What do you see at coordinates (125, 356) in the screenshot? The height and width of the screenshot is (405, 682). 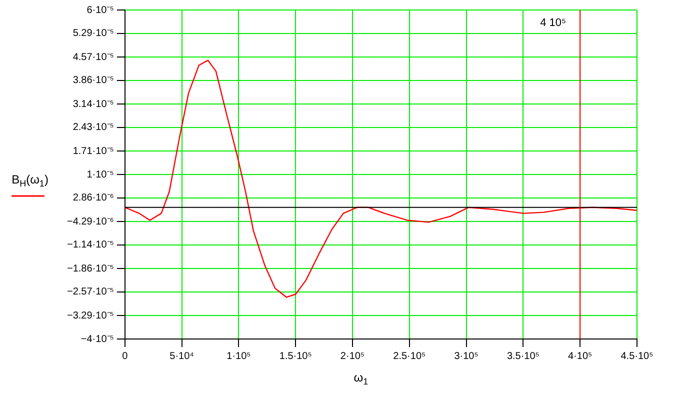 I see `x-tick-label: 0` at bounding box center [125, 356].